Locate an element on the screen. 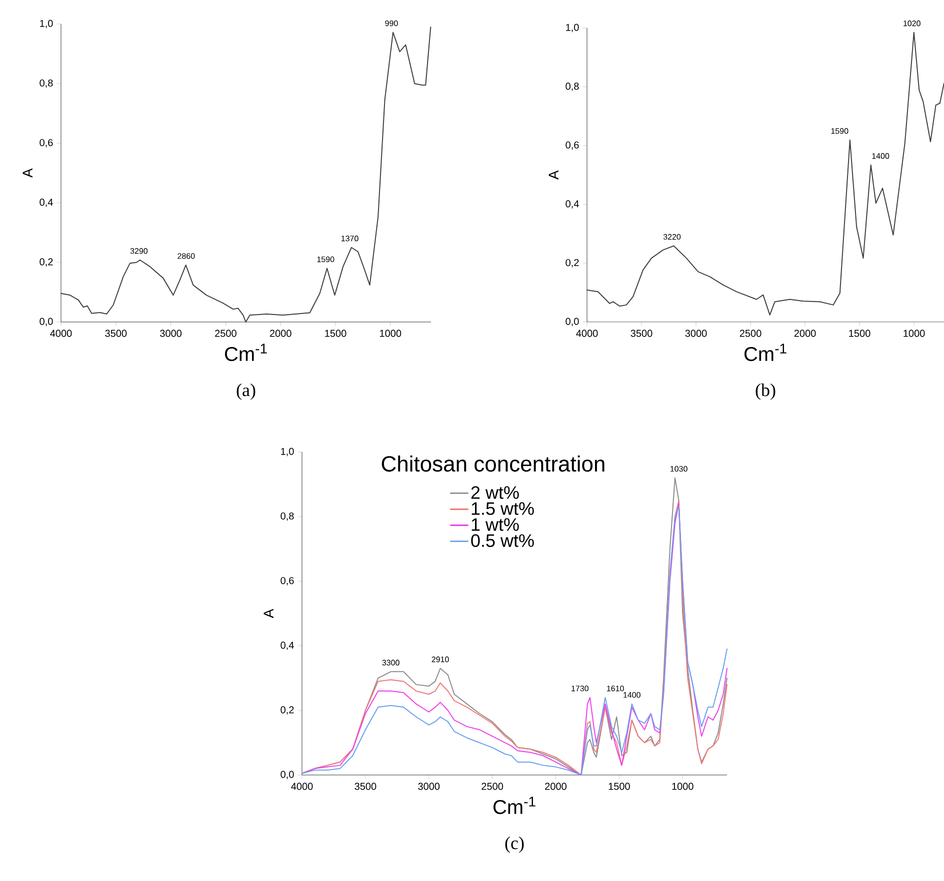 The height and width of the screenshot is (881, 944). annotation: 3300 is located at coordinates (391, 663).